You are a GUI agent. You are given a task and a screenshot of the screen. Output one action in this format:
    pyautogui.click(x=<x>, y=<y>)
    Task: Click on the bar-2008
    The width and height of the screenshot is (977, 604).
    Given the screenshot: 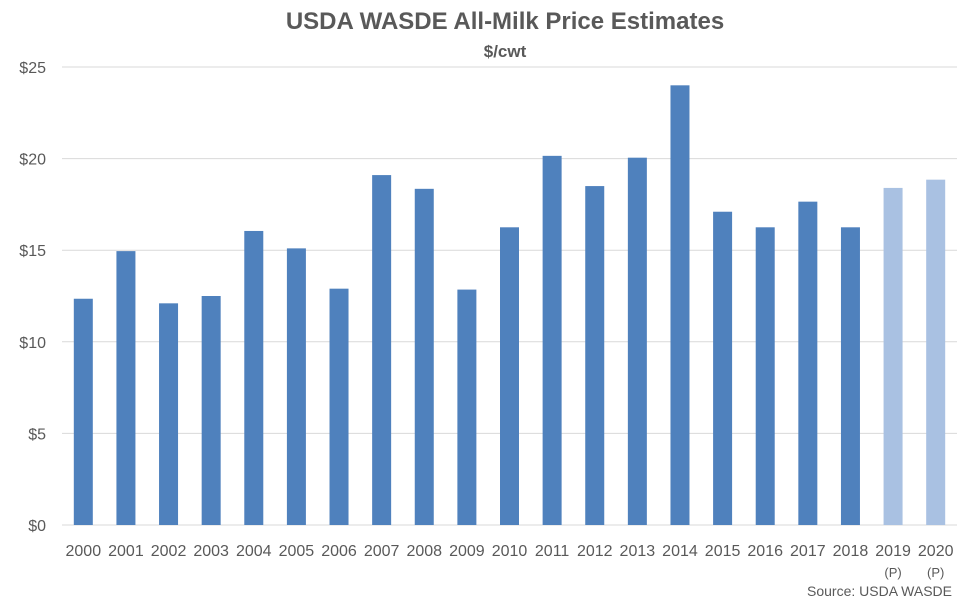 What is the action you would take?
    pyautogui.click(x=424, y=356)
    